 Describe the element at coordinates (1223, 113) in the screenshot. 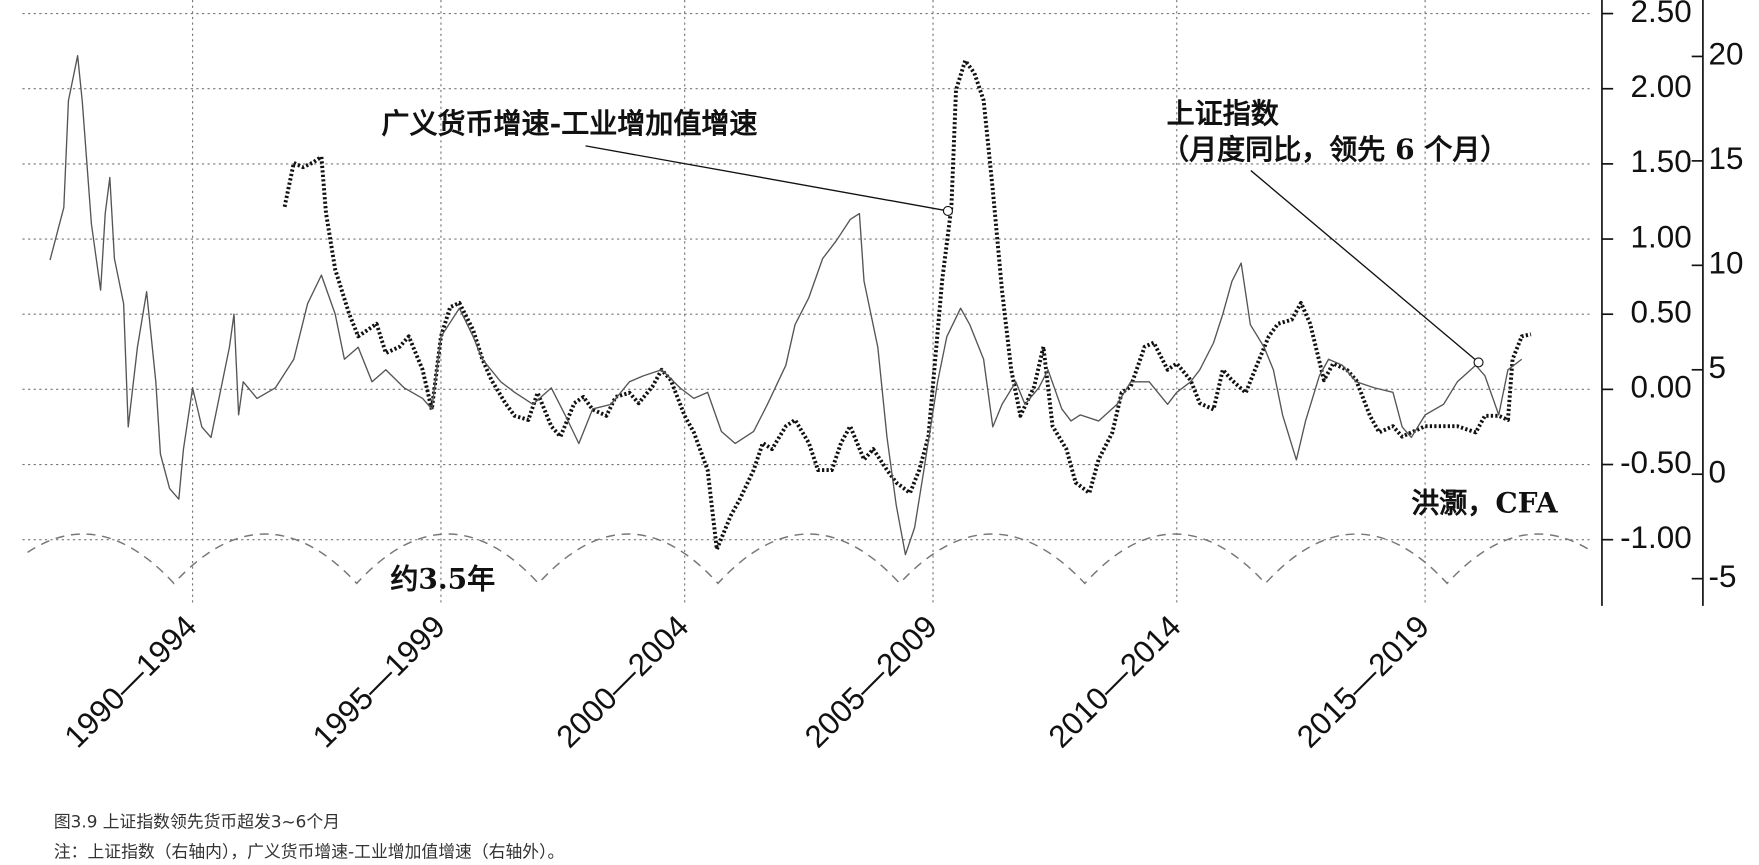

I see `series-label: 上证指数` at that location.